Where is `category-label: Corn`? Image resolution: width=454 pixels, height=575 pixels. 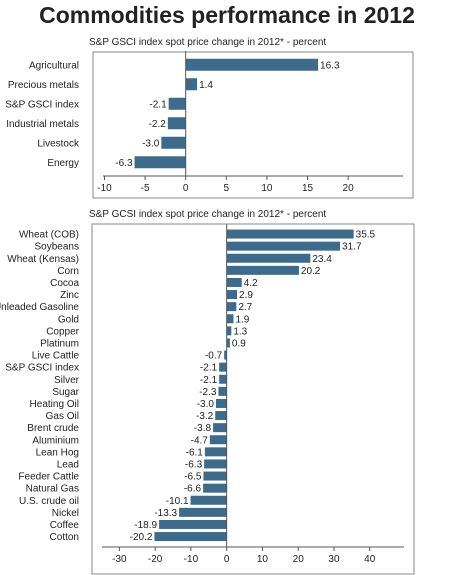
category-label: Corn is located at coordinates (68, 271).